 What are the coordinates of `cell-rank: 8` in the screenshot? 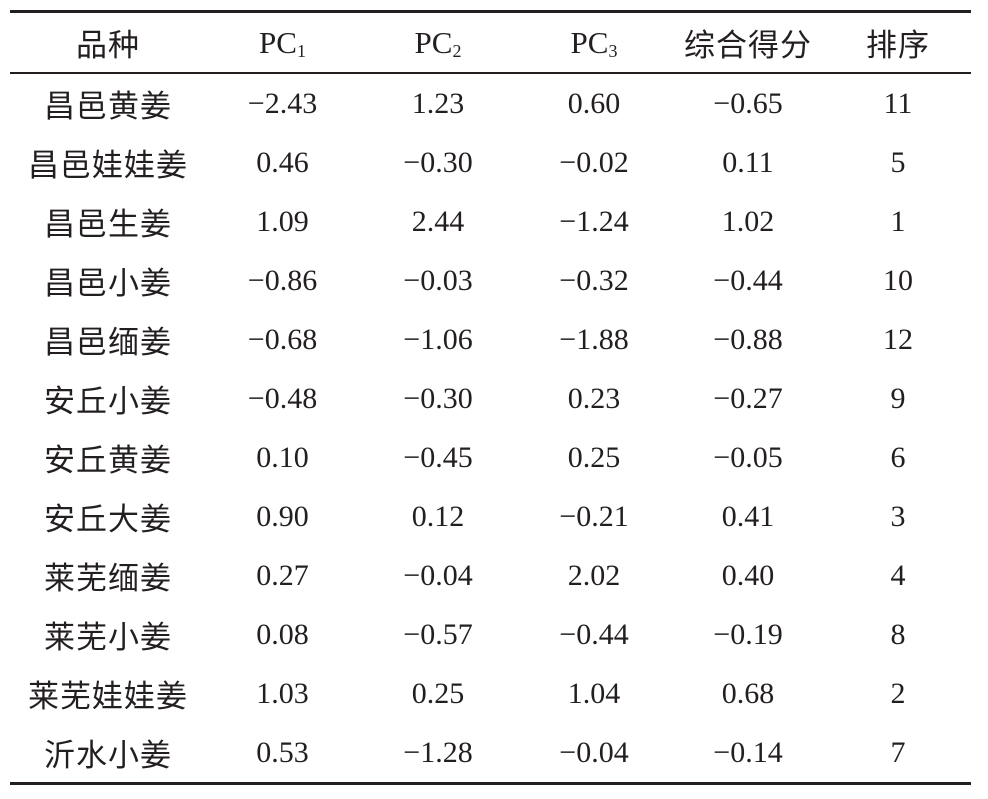 It's located at (898, 634).